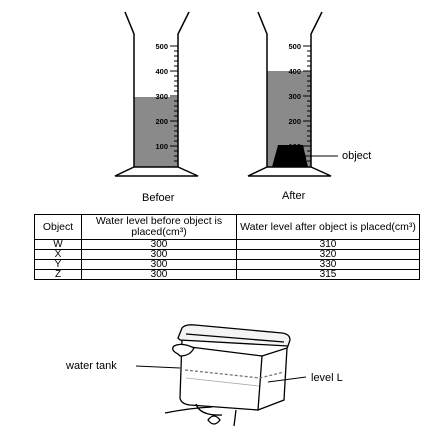 This screenshot has width=436, height=448. I want to click on tick-label-before: 300, so click(161, 96).